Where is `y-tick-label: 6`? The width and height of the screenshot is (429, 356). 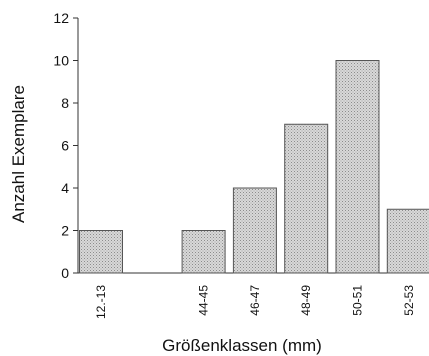
y-tick-label: 6 is located at coordinates (65, 146).